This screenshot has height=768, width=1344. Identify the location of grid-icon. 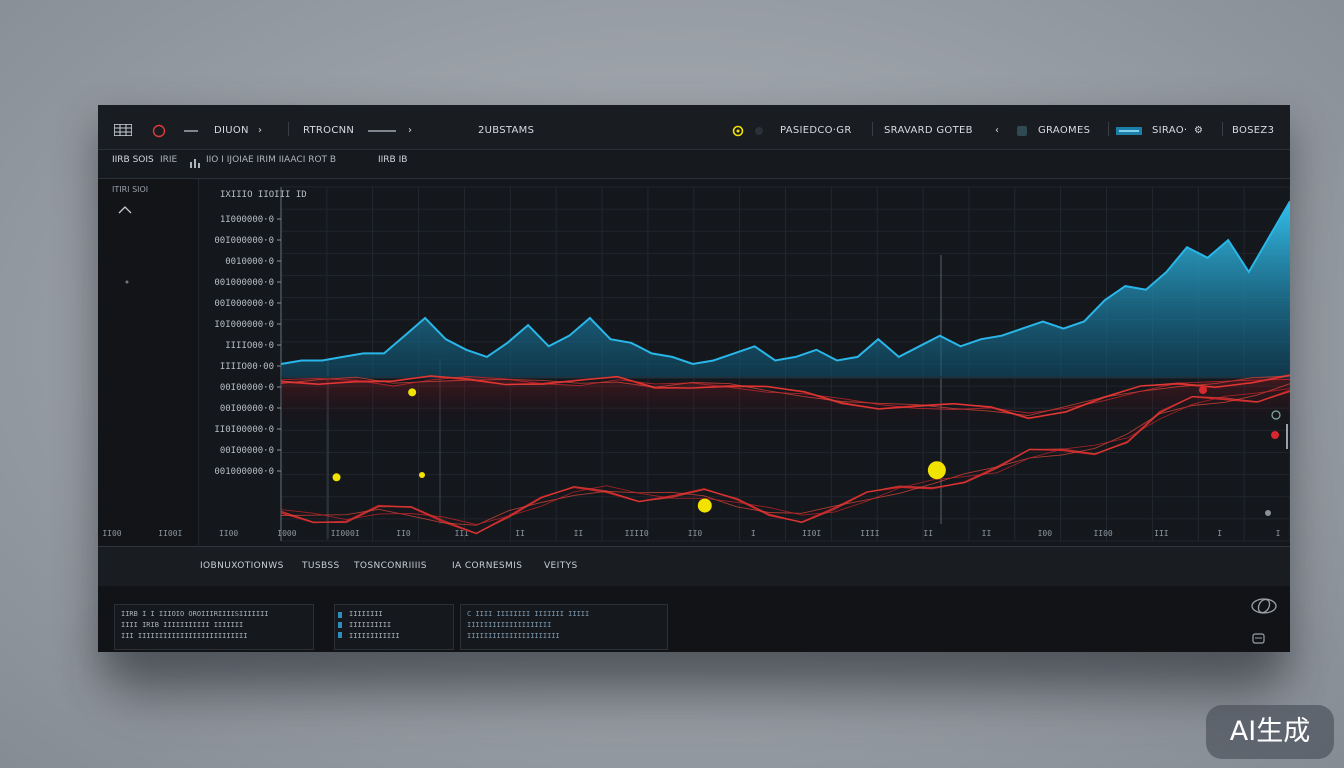
(123, 130).